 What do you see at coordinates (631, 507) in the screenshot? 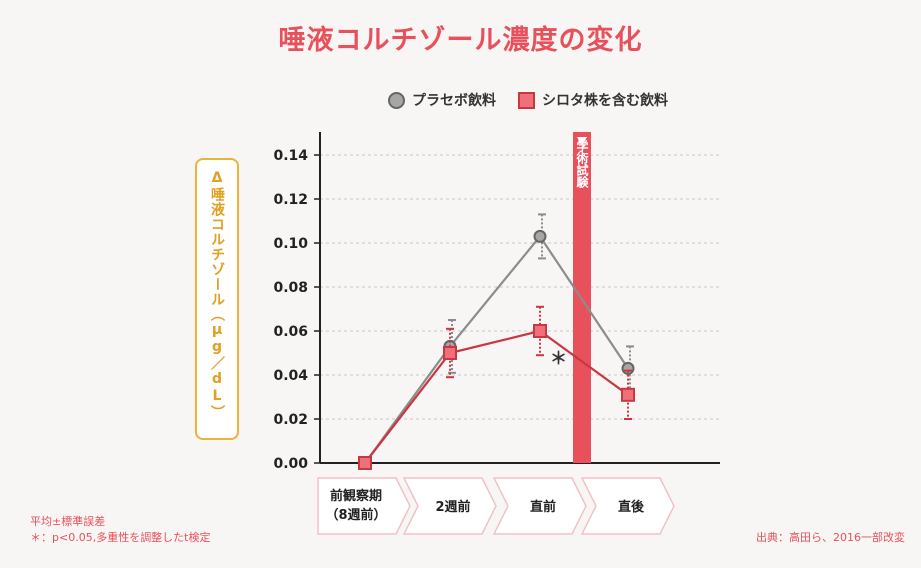
I see `category-label: 直後` at bounding box center [631, 507].